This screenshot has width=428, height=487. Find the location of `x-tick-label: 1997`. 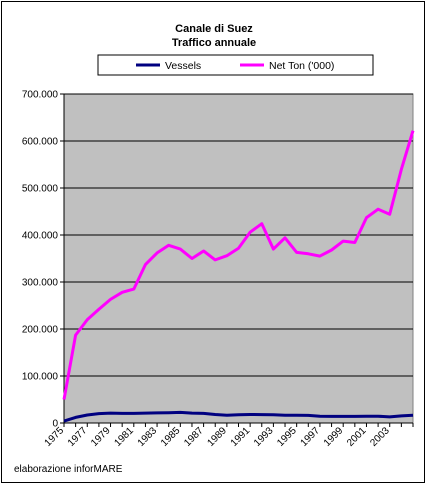

x-tick-label: 1997 is located at coordinates (311, 437).